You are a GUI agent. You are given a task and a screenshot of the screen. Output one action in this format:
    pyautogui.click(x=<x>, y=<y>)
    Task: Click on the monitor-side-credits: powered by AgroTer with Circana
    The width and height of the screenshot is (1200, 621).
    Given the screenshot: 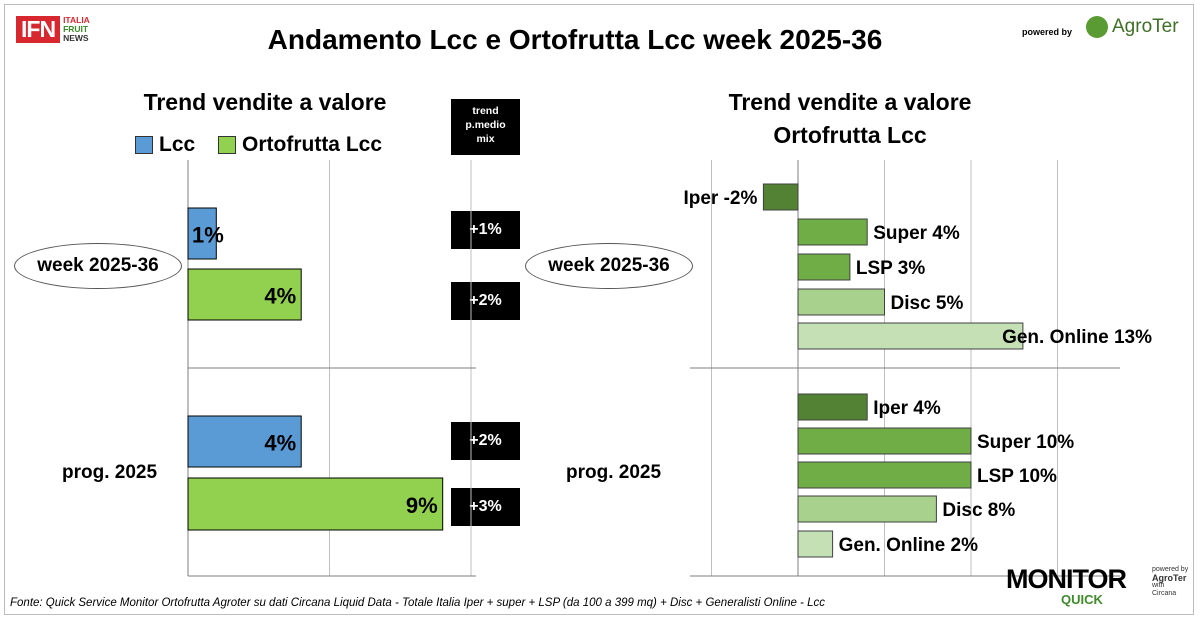 What is the action you would take?
    pyautogui.click(x=1170, y=582)
    